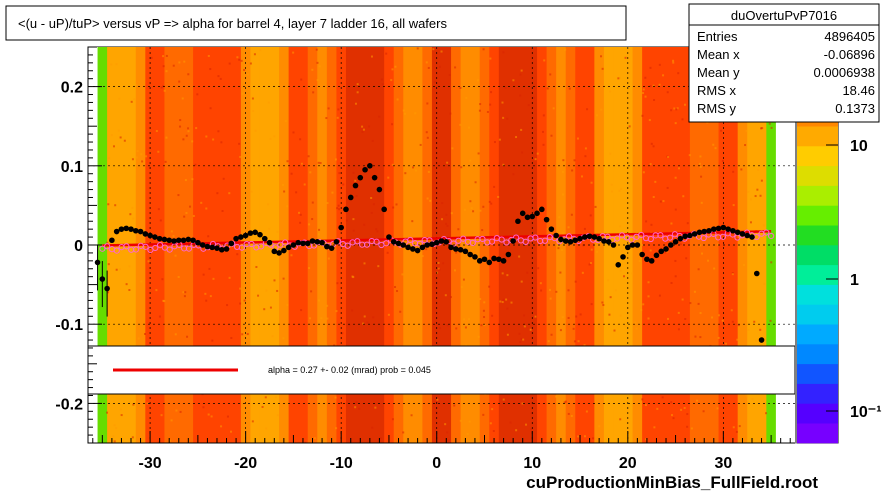 This screenshot has height=494, width=883. What do you see at coordinates (672, 482) in the screenshot?
I see `file-name-footer: cuProductionMinBias_FullField.root` at bounding box center [672, 482].